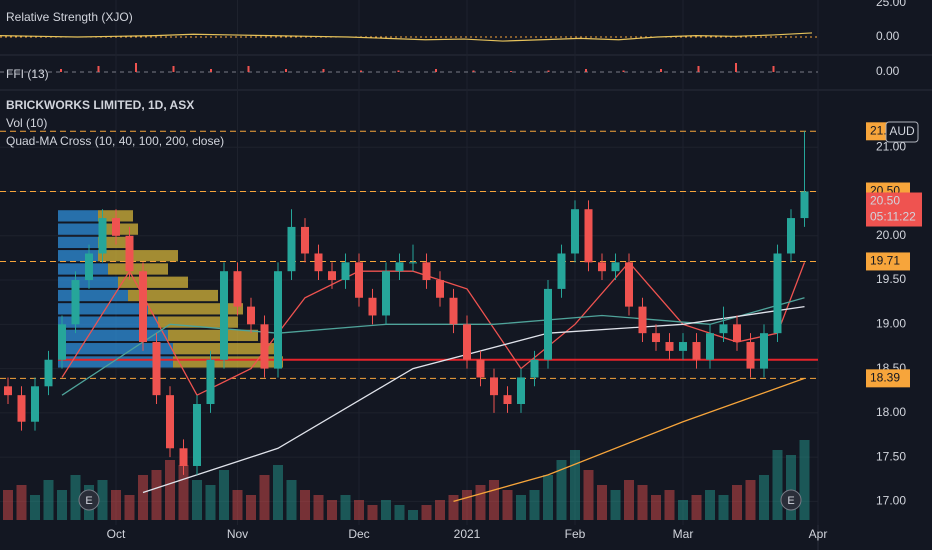 Image resolution: width=932 pixels, height=550 pixels. Describe the element at coordinates (116, 534) in the screenshot. I see `x-tick-label: Oct` at that location.